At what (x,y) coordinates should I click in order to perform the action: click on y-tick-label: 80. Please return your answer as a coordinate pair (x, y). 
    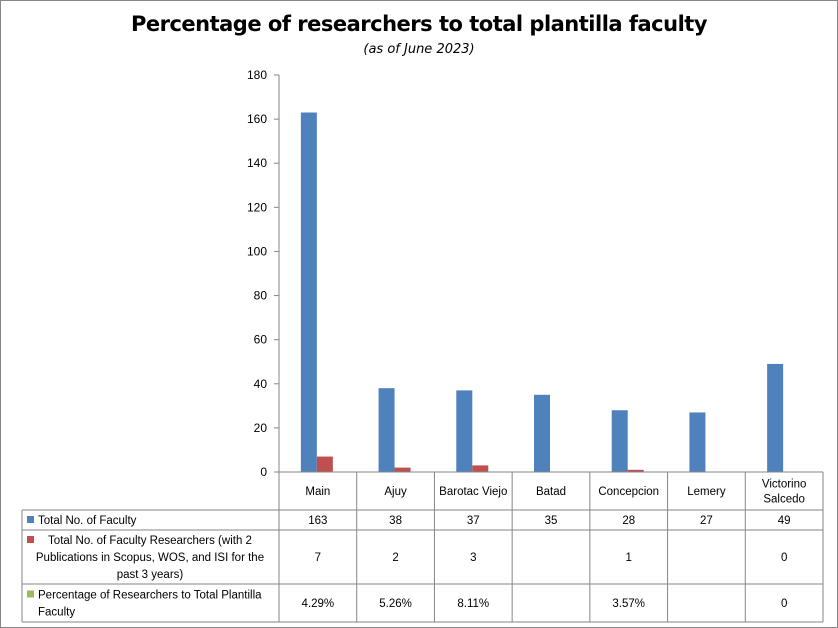
    Looking at the image, I should click on (261, 296).